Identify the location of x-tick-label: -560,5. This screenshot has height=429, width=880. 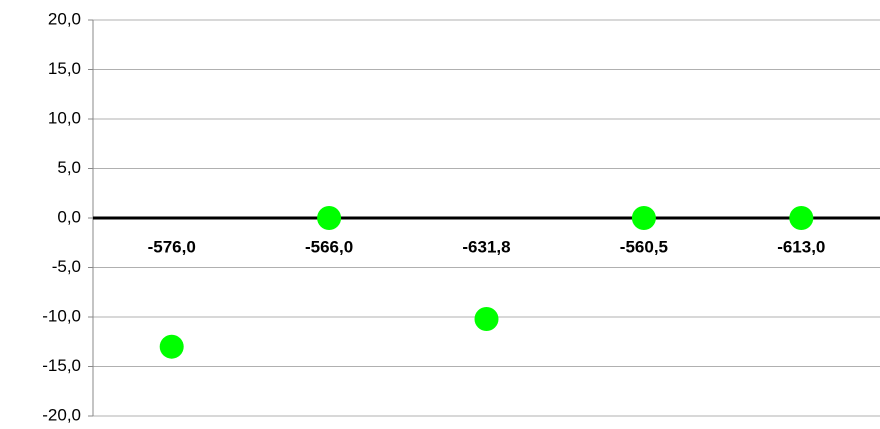
(644, 246).